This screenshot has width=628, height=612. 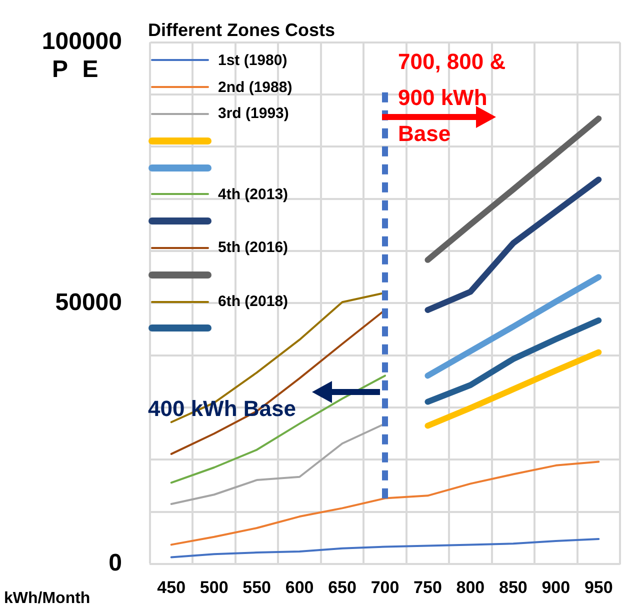 I want to click on annotation: 700, 800 & 900 kWh Base, so click(x=452, y=98).